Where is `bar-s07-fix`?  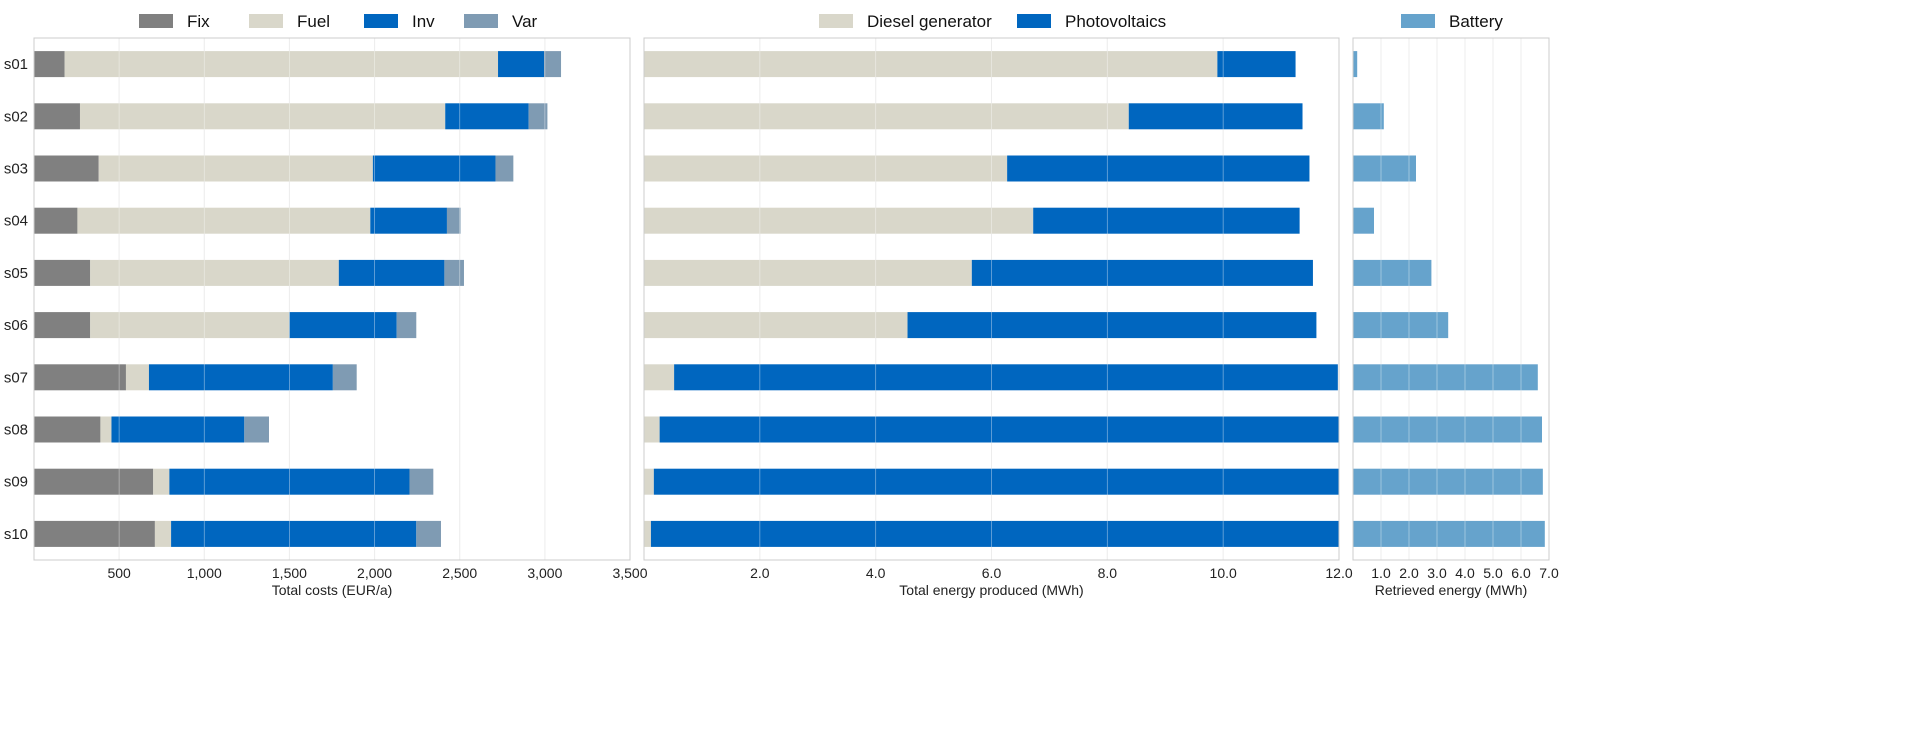 bar-s07-fix is located at coordinates (80, 377).